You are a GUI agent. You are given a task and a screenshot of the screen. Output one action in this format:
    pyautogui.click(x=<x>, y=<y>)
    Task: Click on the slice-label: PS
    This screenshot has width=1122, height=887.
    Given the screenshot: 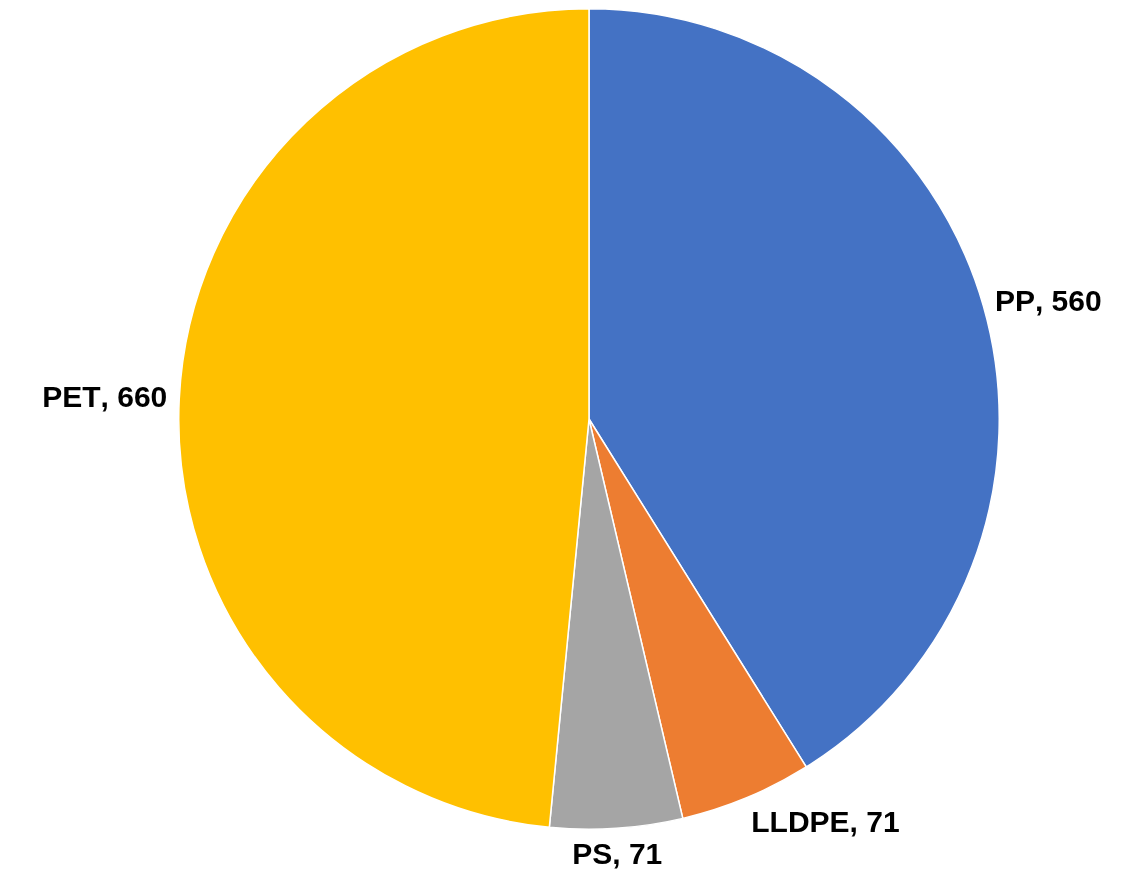 What is the action you would take?
    pyautogui.click(x=592, y=853)
    